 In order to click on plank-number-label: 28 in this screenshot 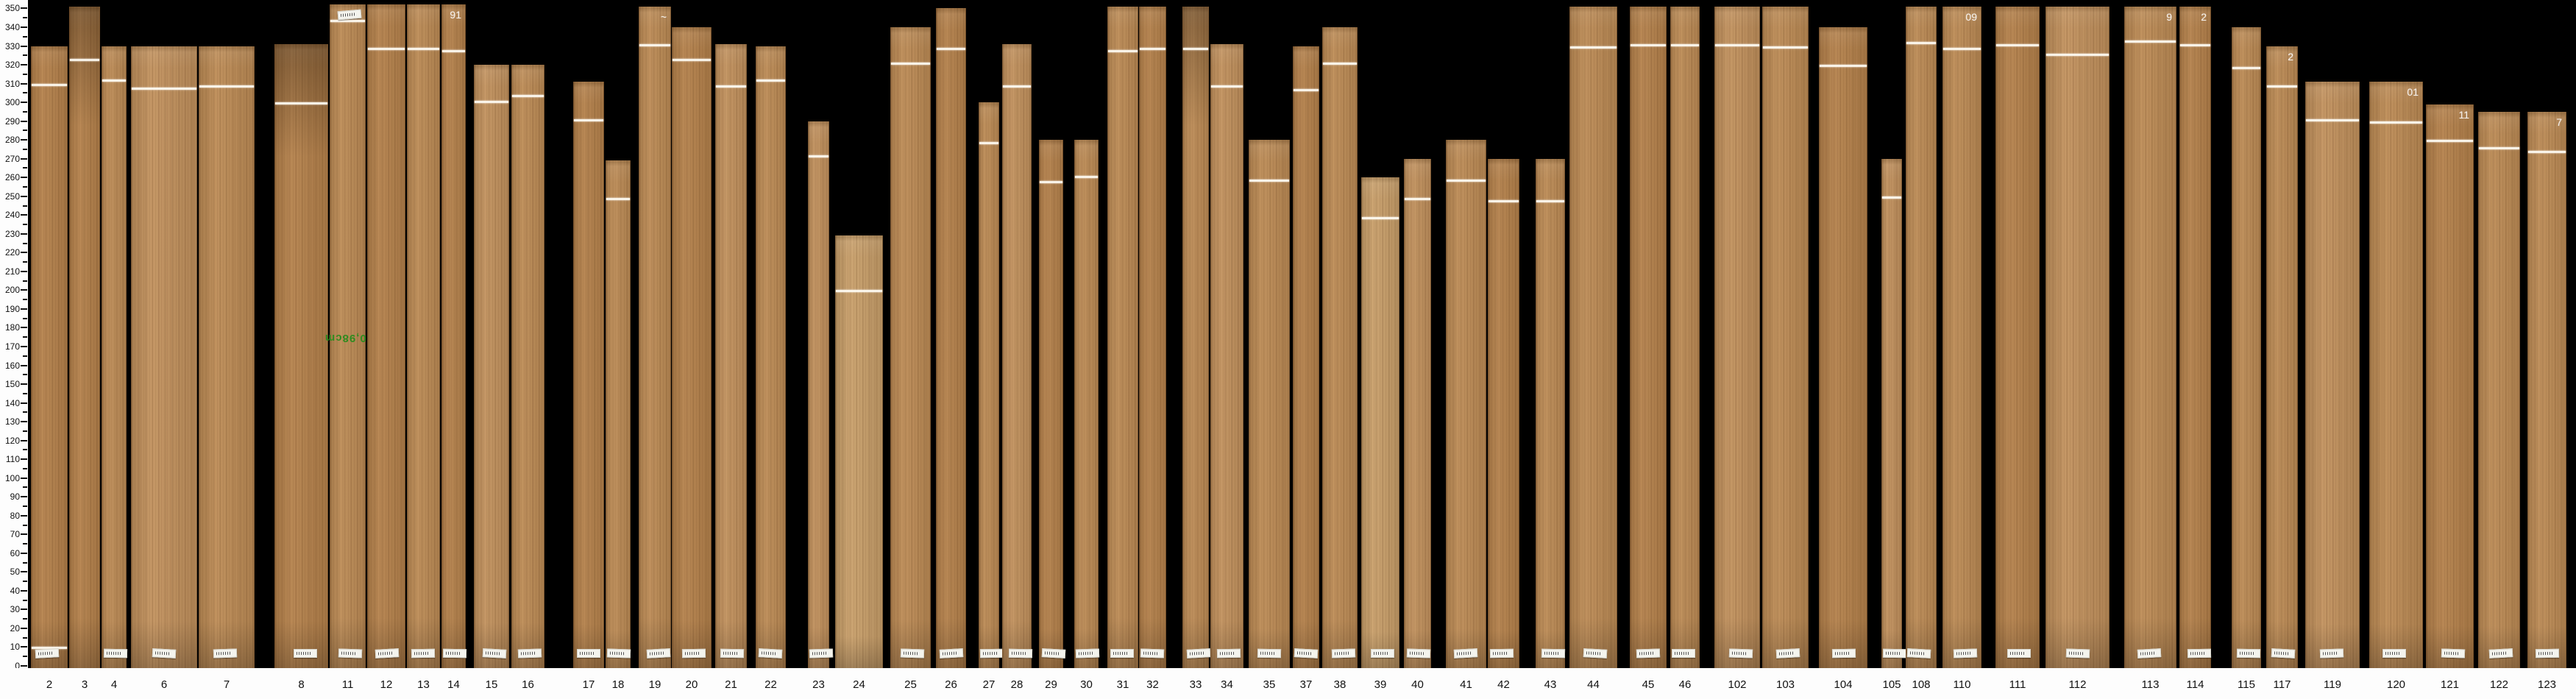, I will do `click(1016, 684)`.